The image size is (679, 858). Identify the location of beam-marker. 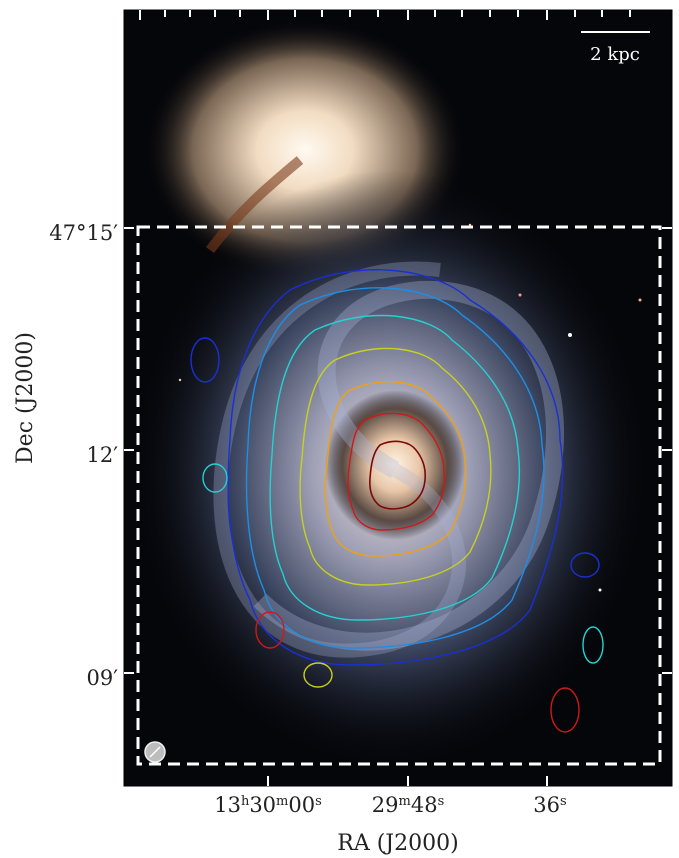
(155, 752).